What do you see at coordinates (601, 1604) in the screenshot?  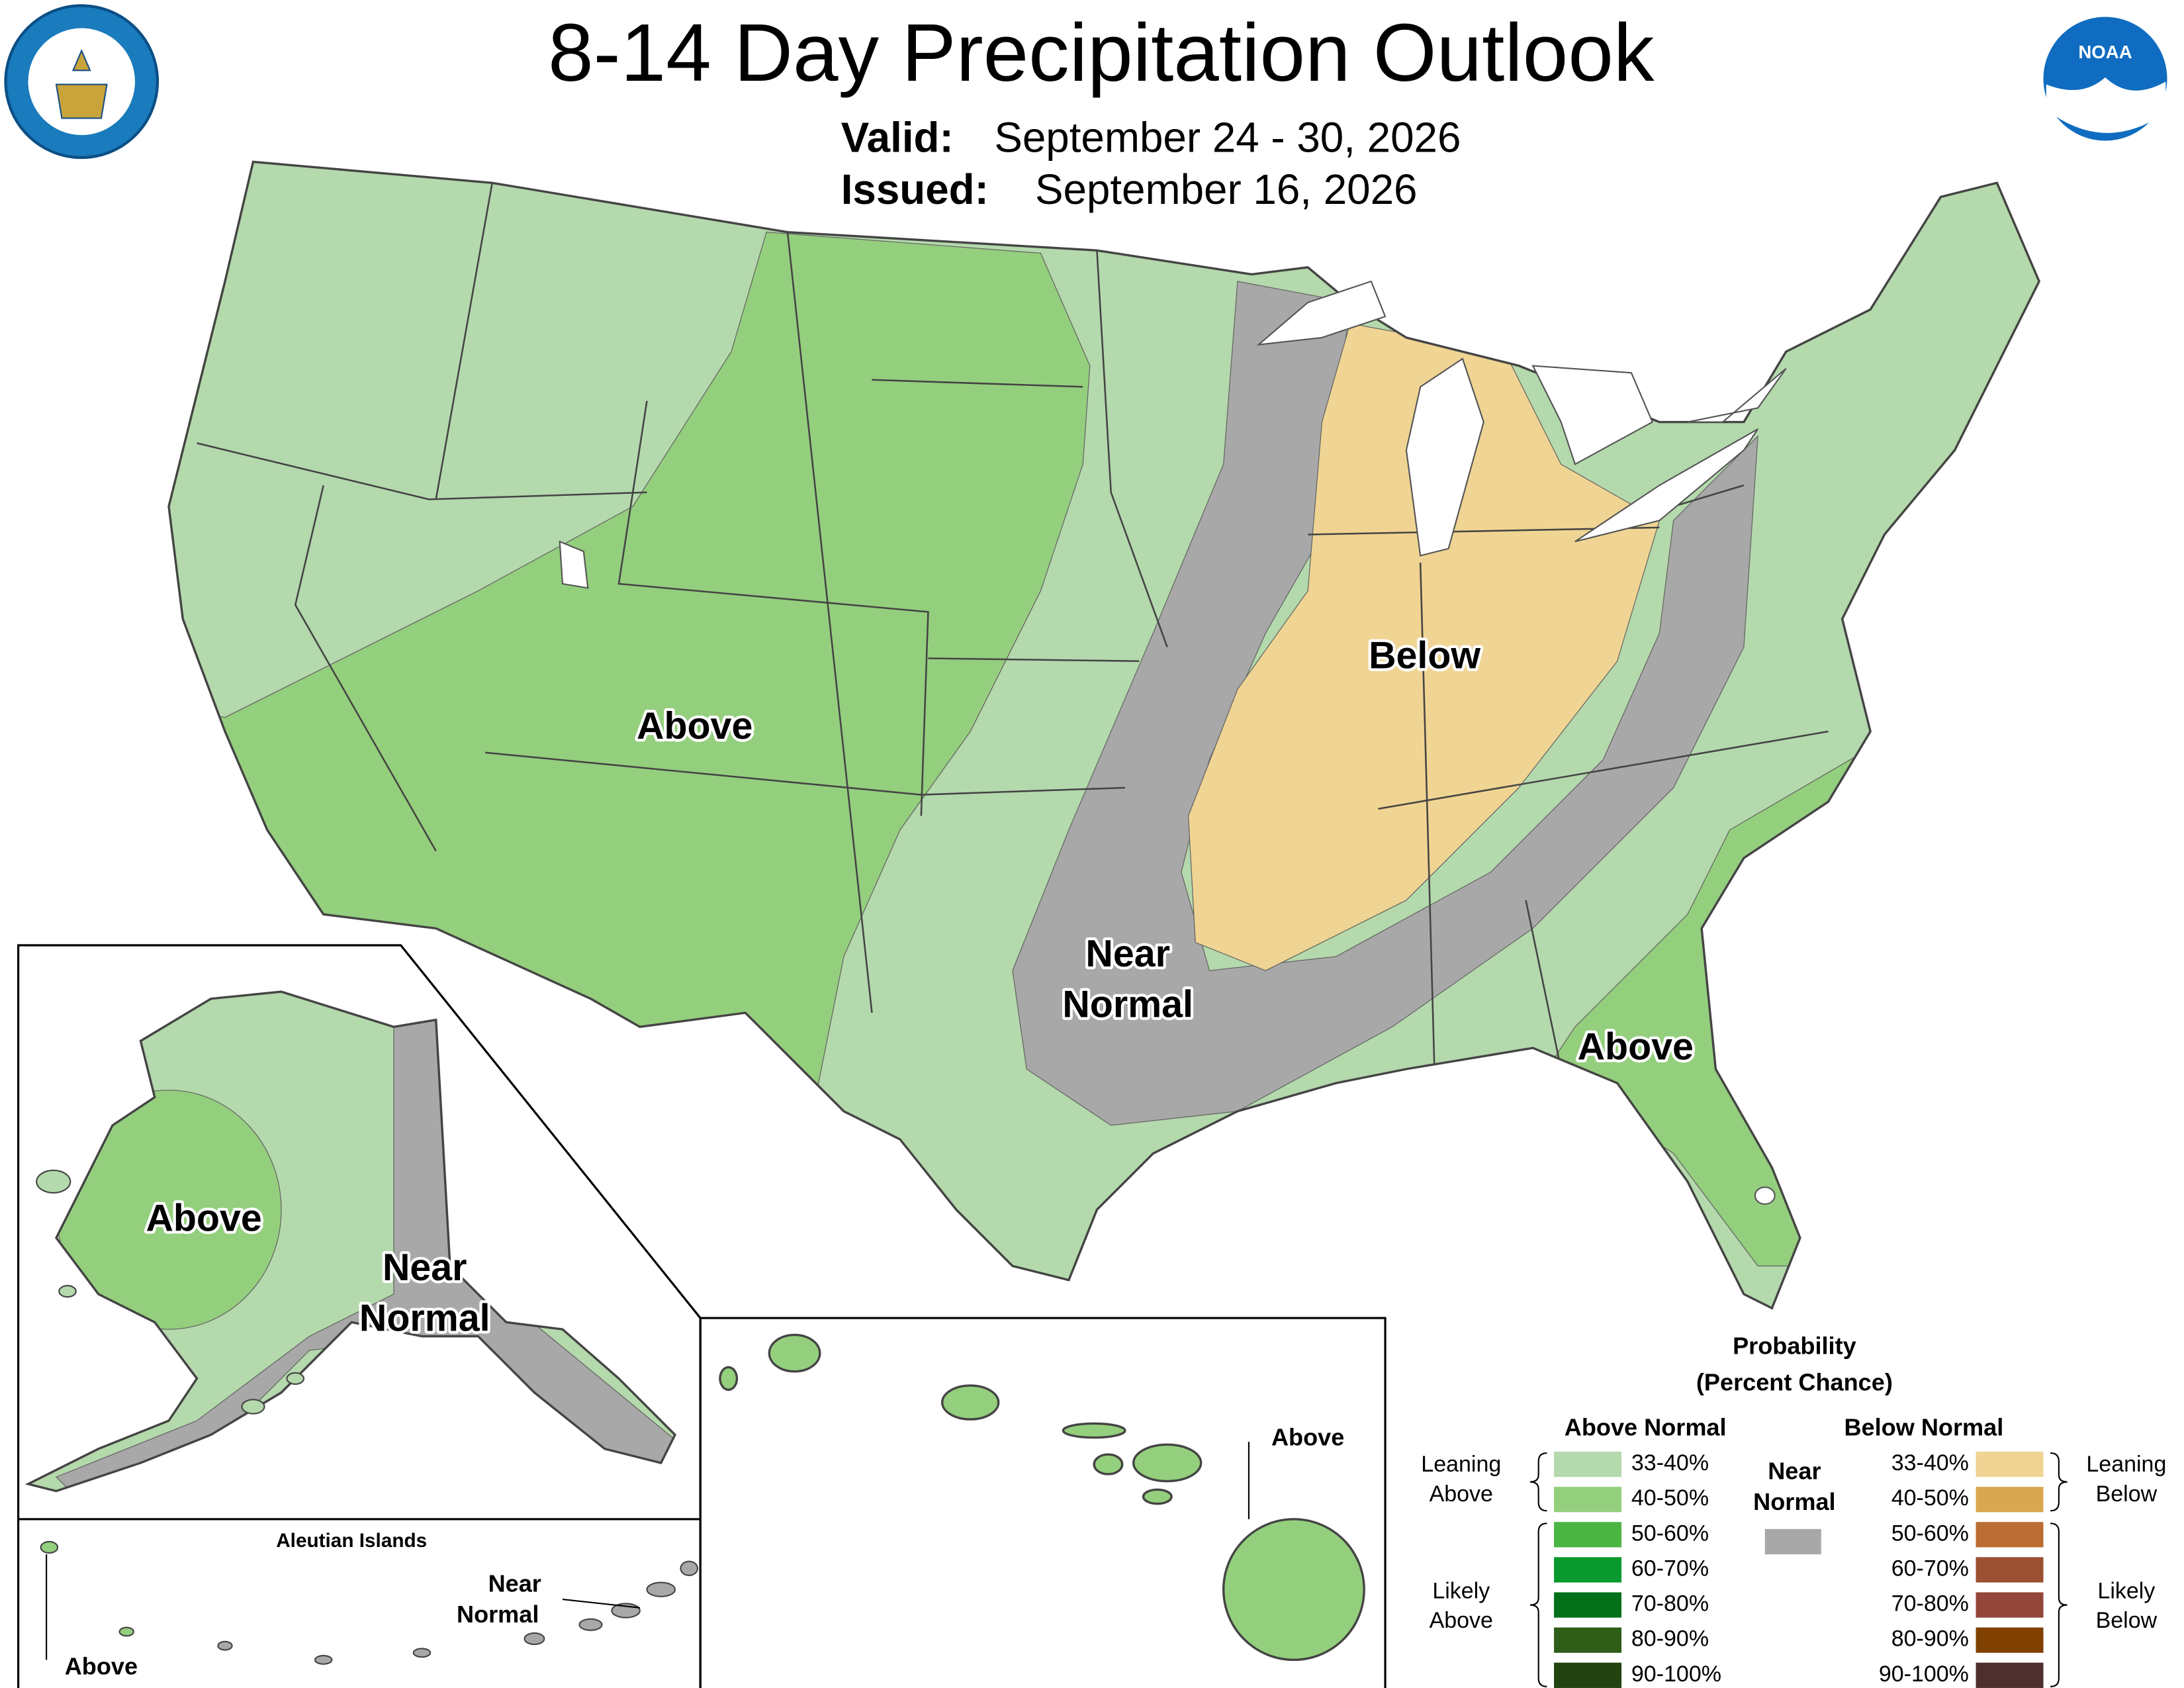 I see `label-pointer` at bounding box center [601, 1604].